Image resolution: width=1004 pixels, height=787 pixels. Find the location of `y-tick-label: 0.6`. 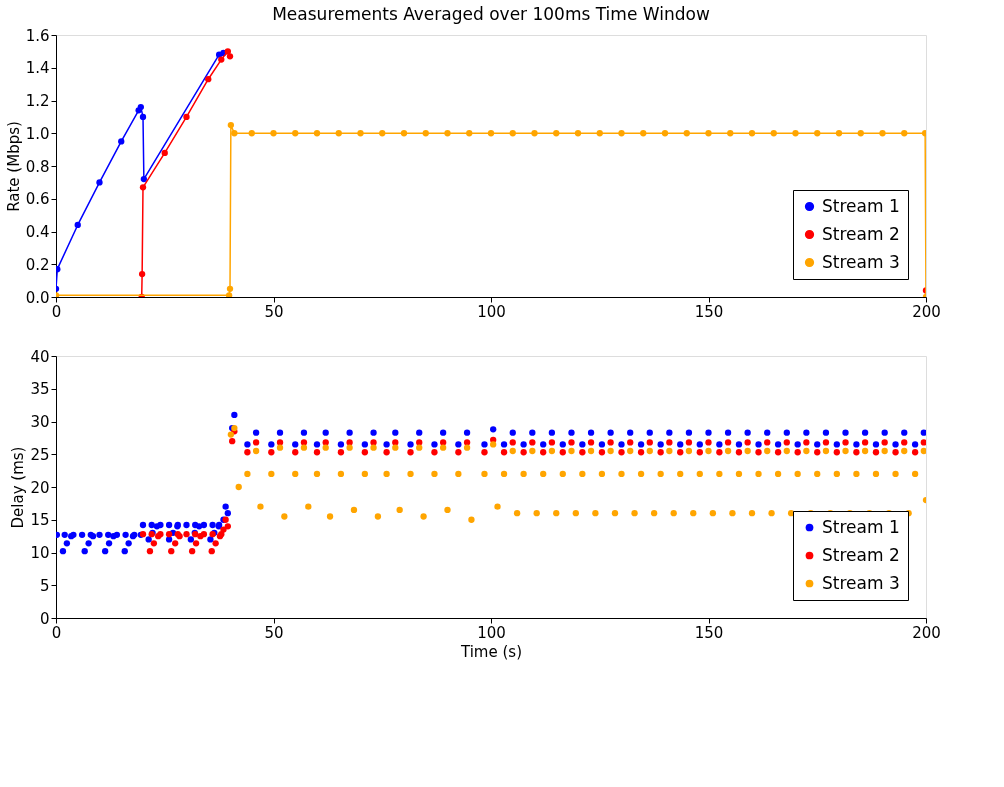

y-tick-label: 0.6 is located at coordinates (37, 199).